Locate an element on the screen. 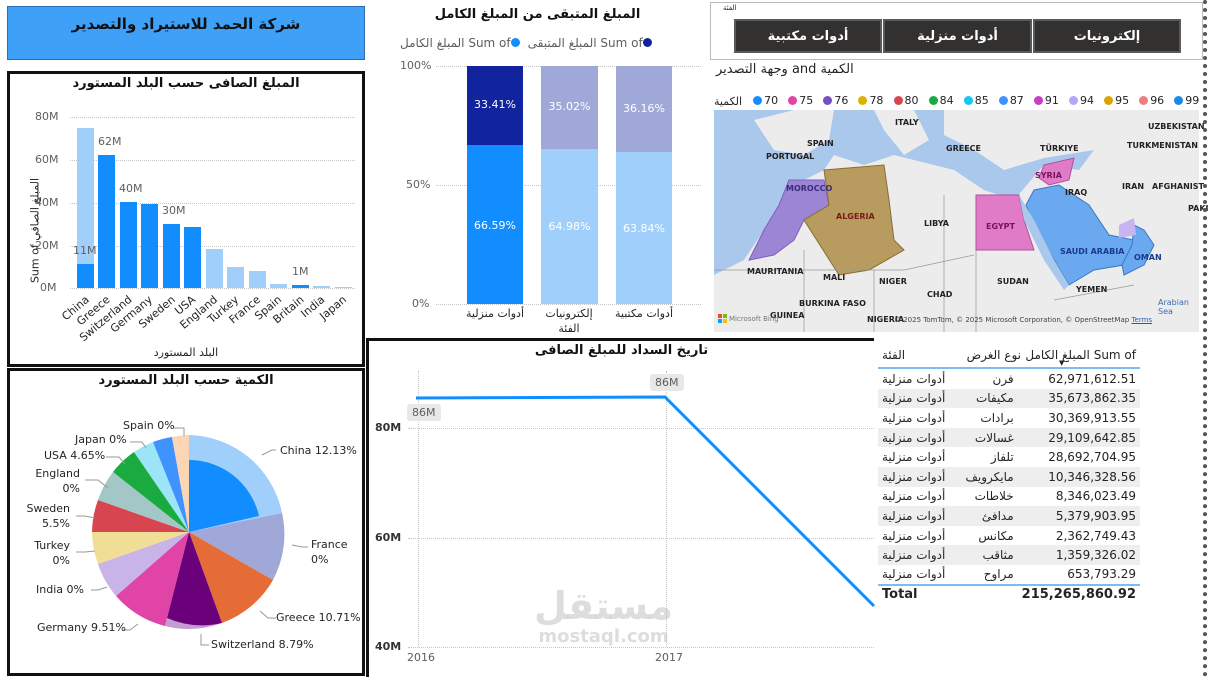  pie-chart is located at coordinates (186, 522).